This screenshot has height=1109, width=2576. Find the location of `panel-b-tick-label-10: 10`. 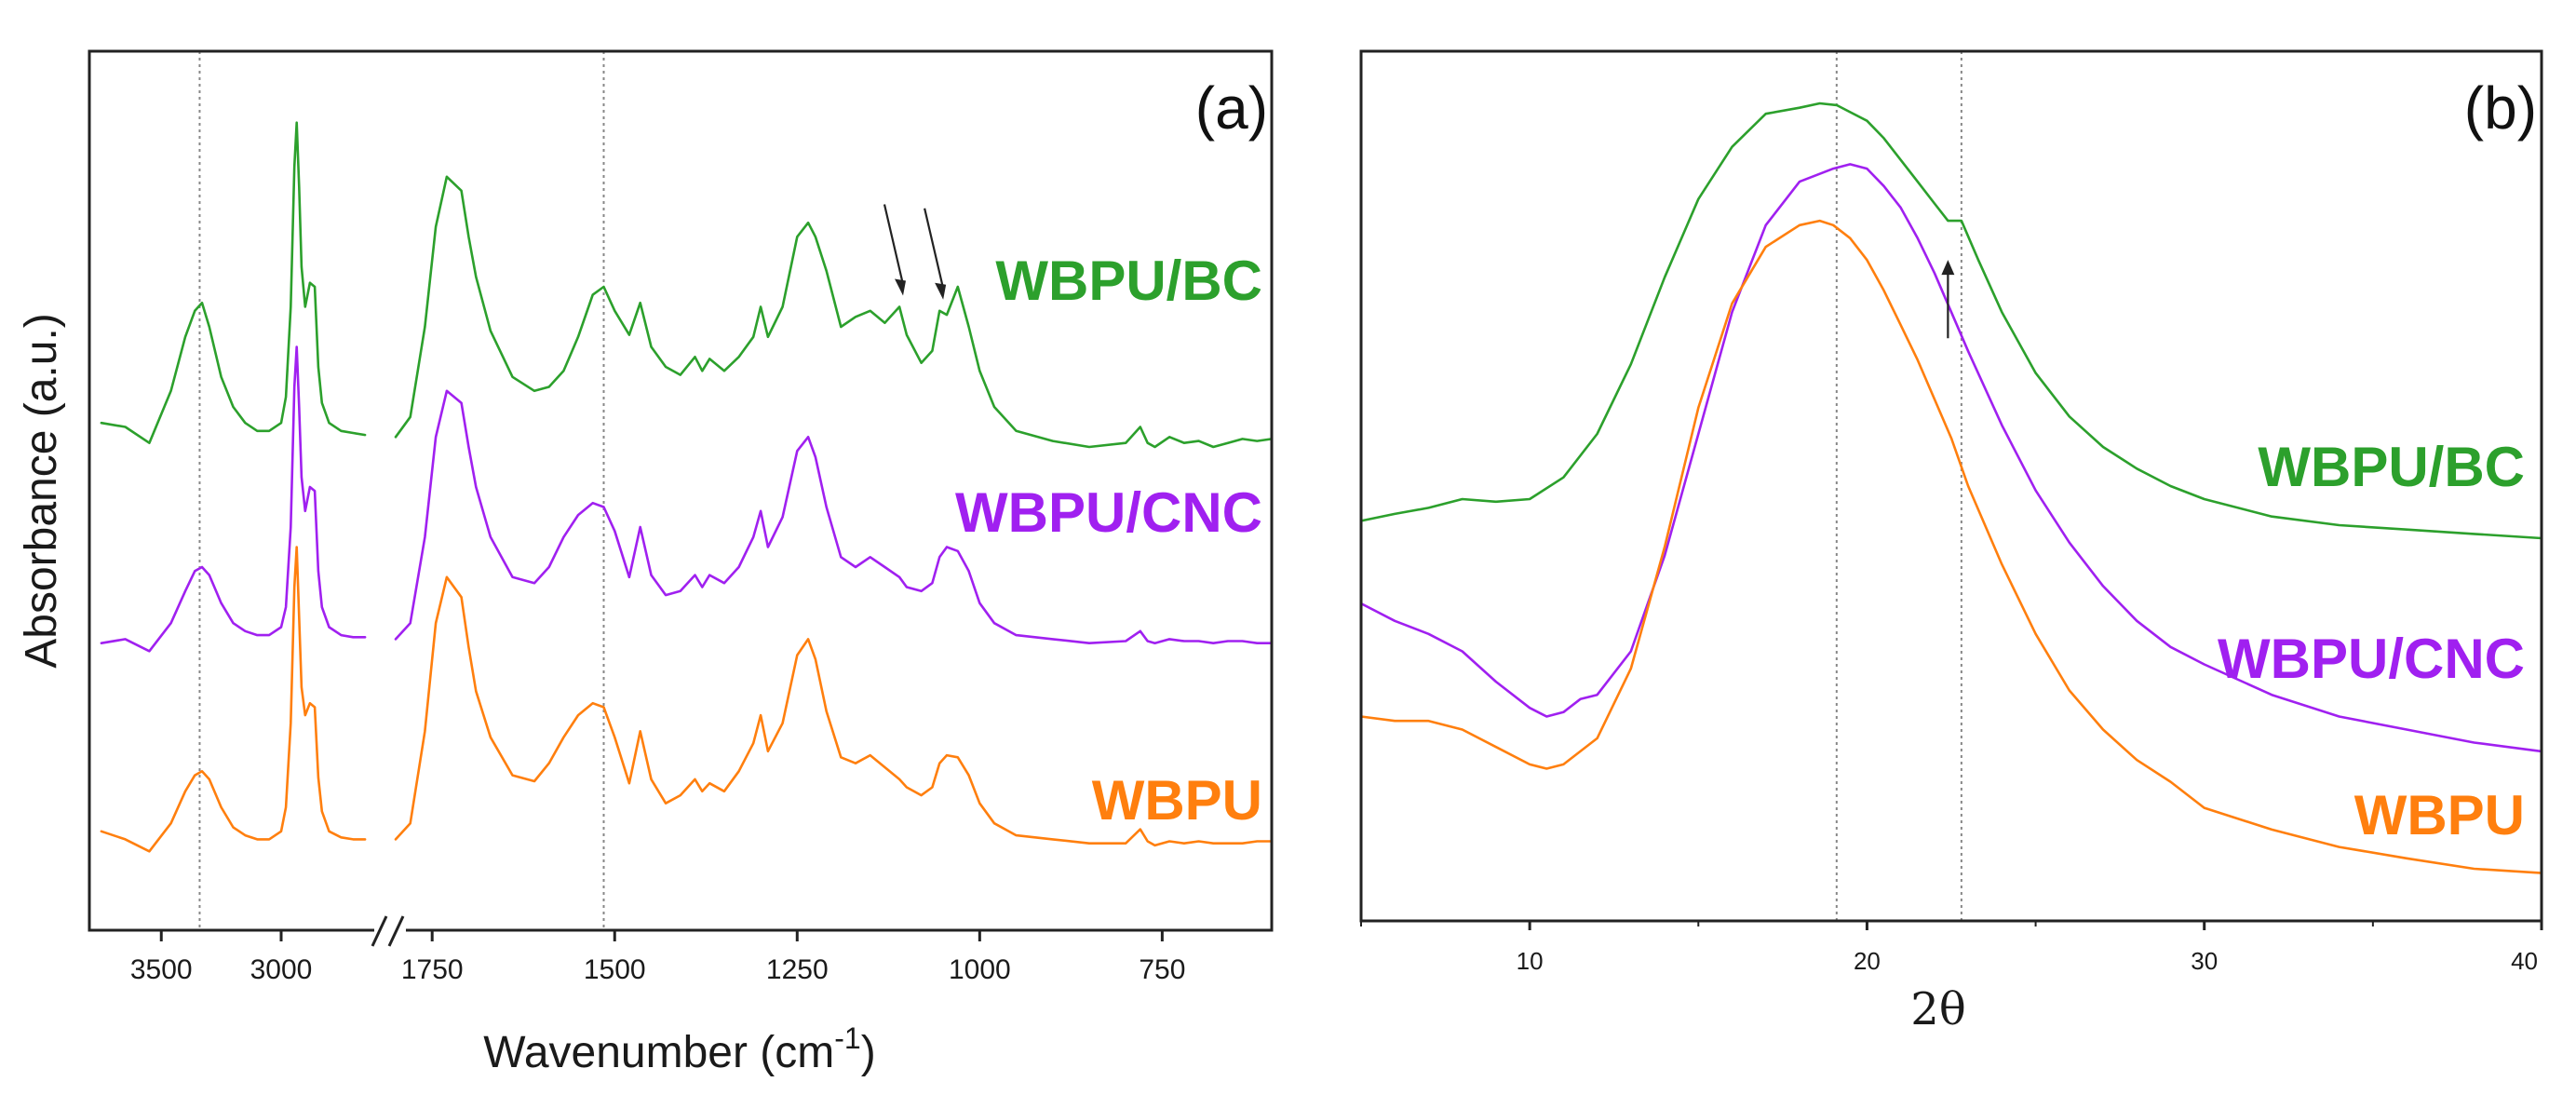

panel-b-tick-label-10: 10 is located at coordinates (1530, 961).